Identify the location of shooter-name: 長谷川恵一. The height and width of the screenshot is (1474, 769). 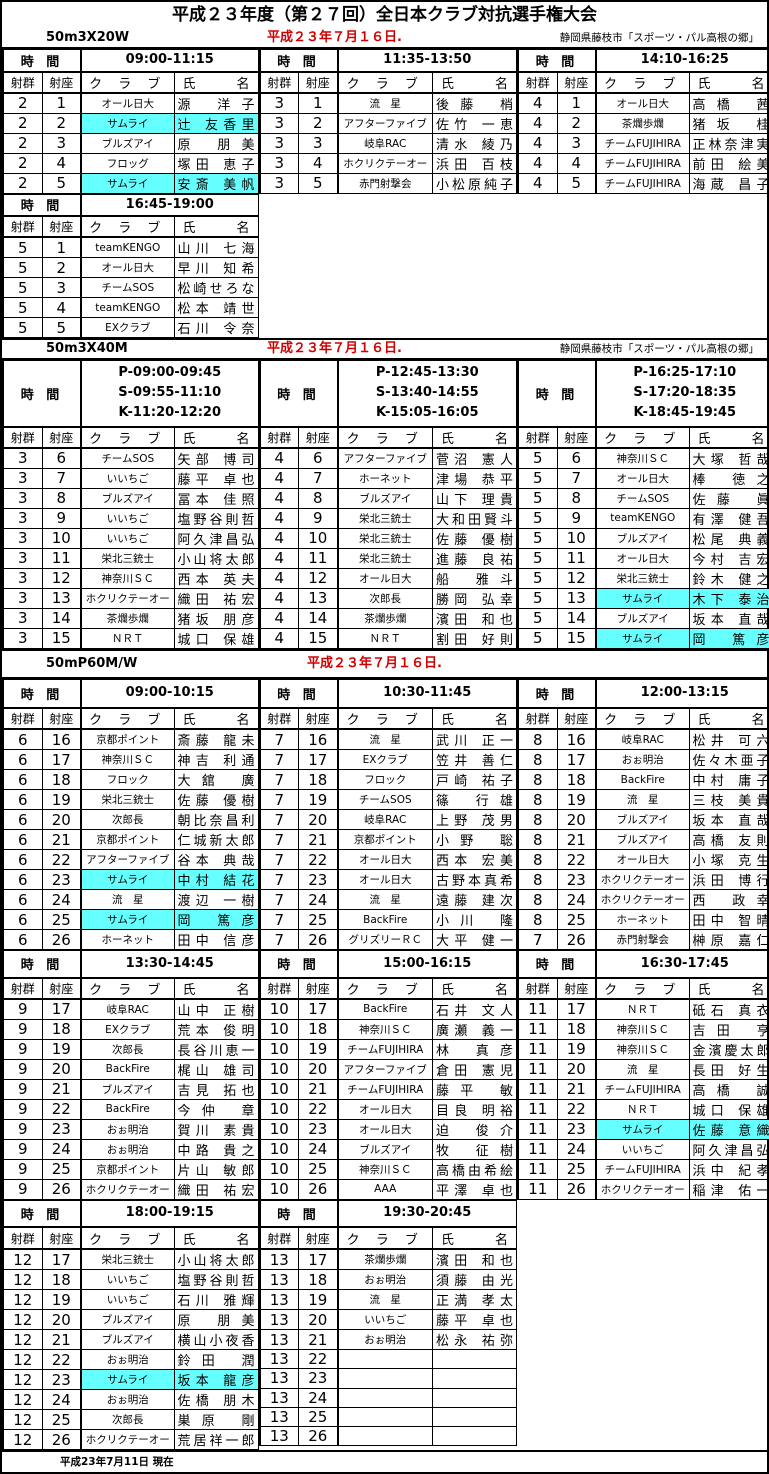
(216, 1049).